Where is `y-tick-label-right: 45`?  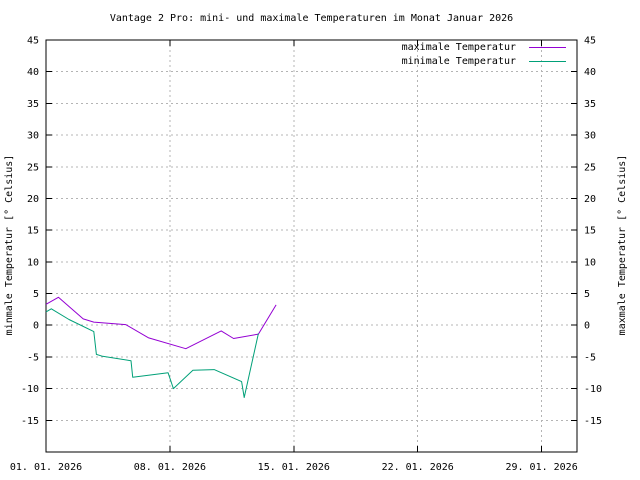 y-tick-label-right: 45 is located at coordinates (590, 41).